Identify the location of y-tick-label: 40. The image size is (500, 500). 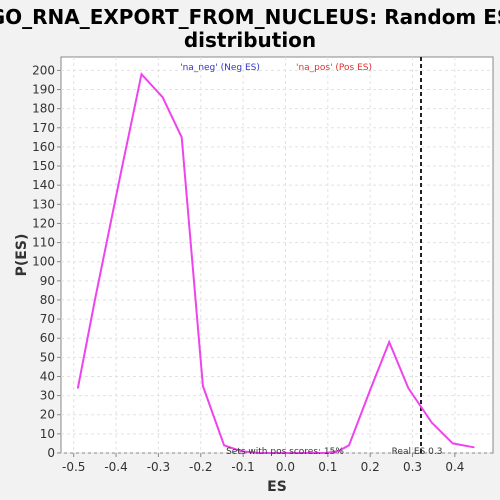
(47, 376).